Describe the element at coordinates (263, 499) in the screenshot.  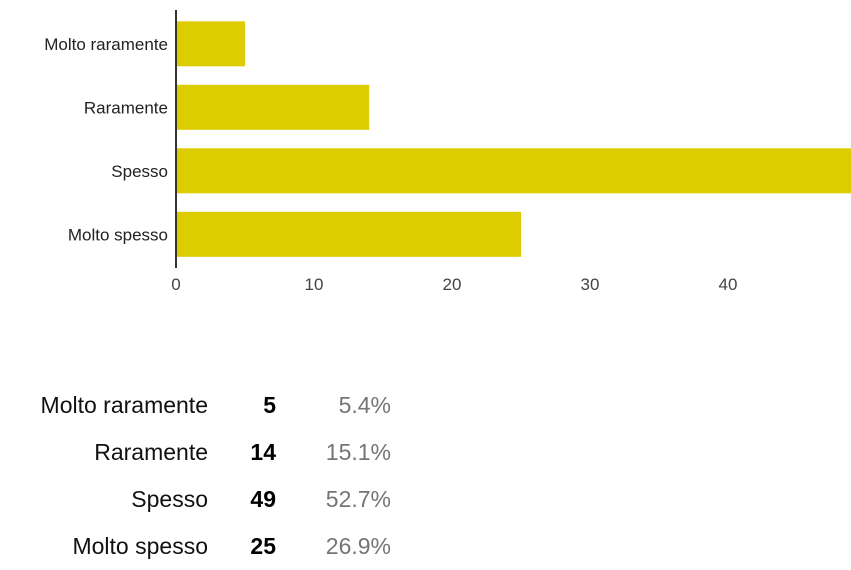
I see `summary-count: 49` at that location.